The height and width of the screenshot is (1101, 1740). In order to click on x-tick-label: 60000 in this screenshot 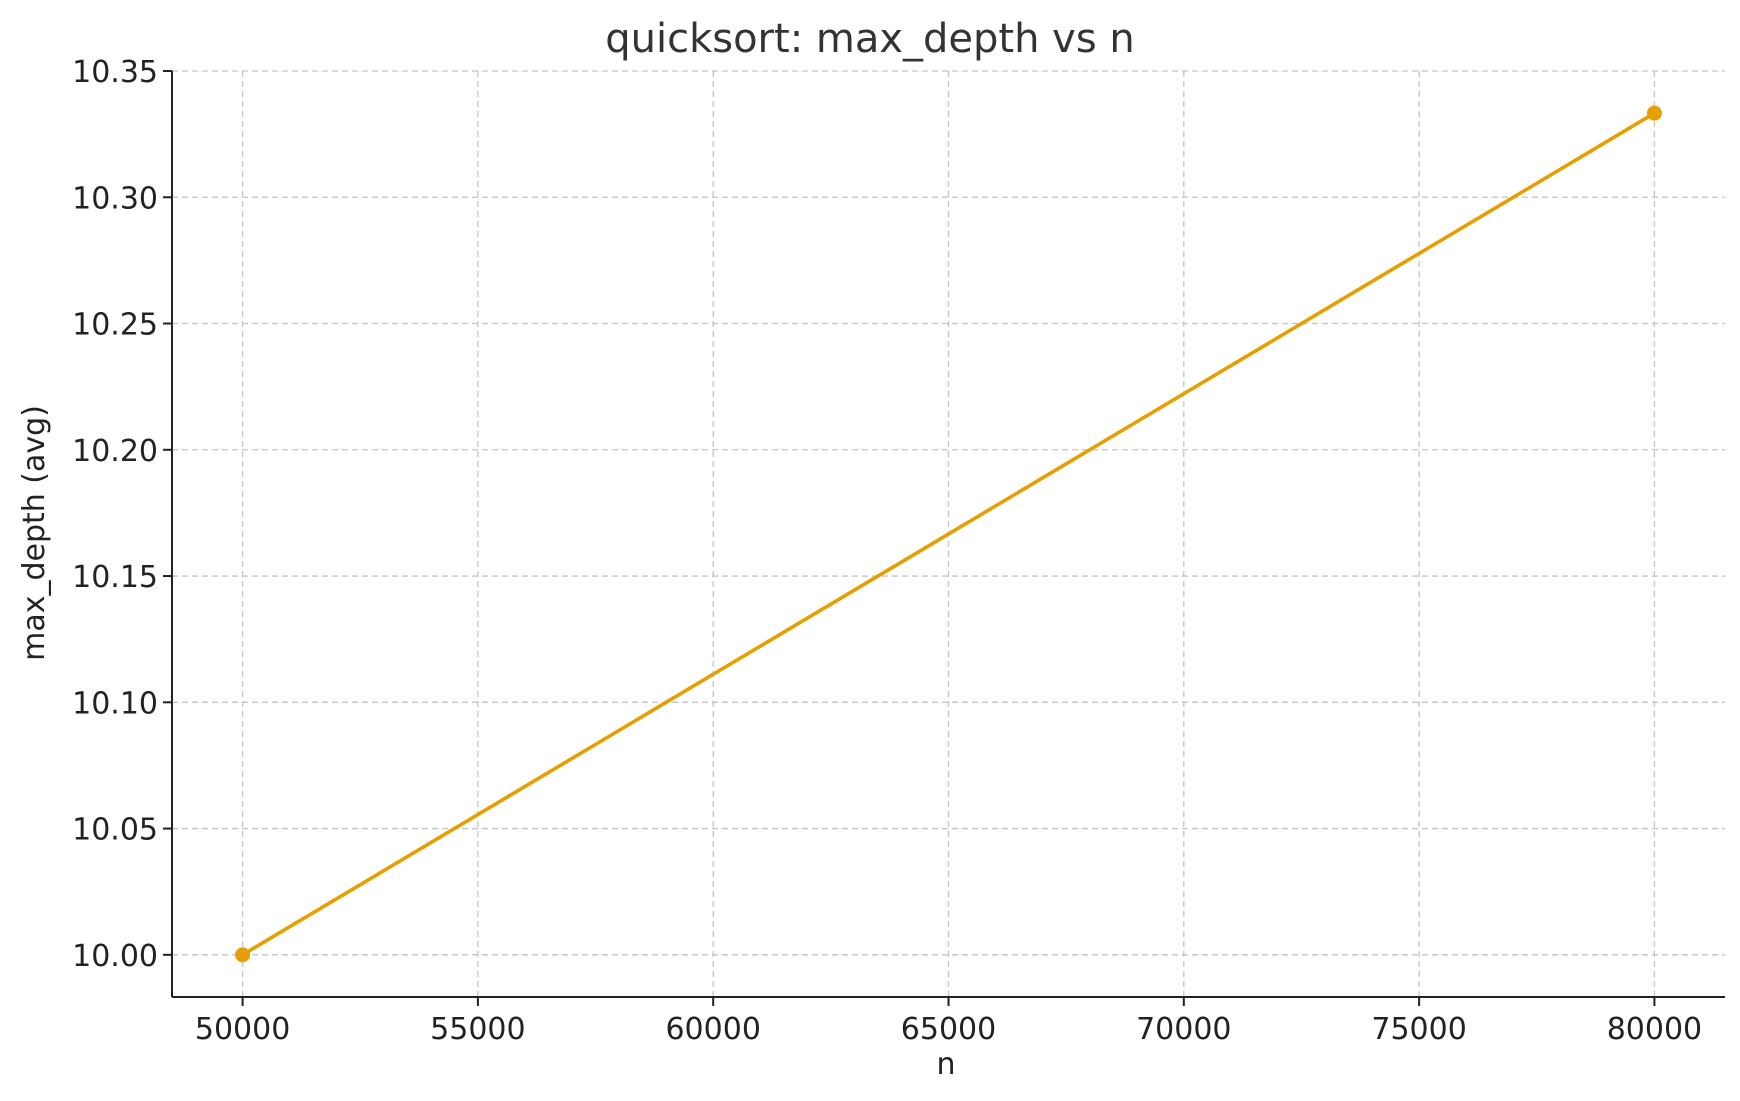, I will do `click(712, 1029)`.